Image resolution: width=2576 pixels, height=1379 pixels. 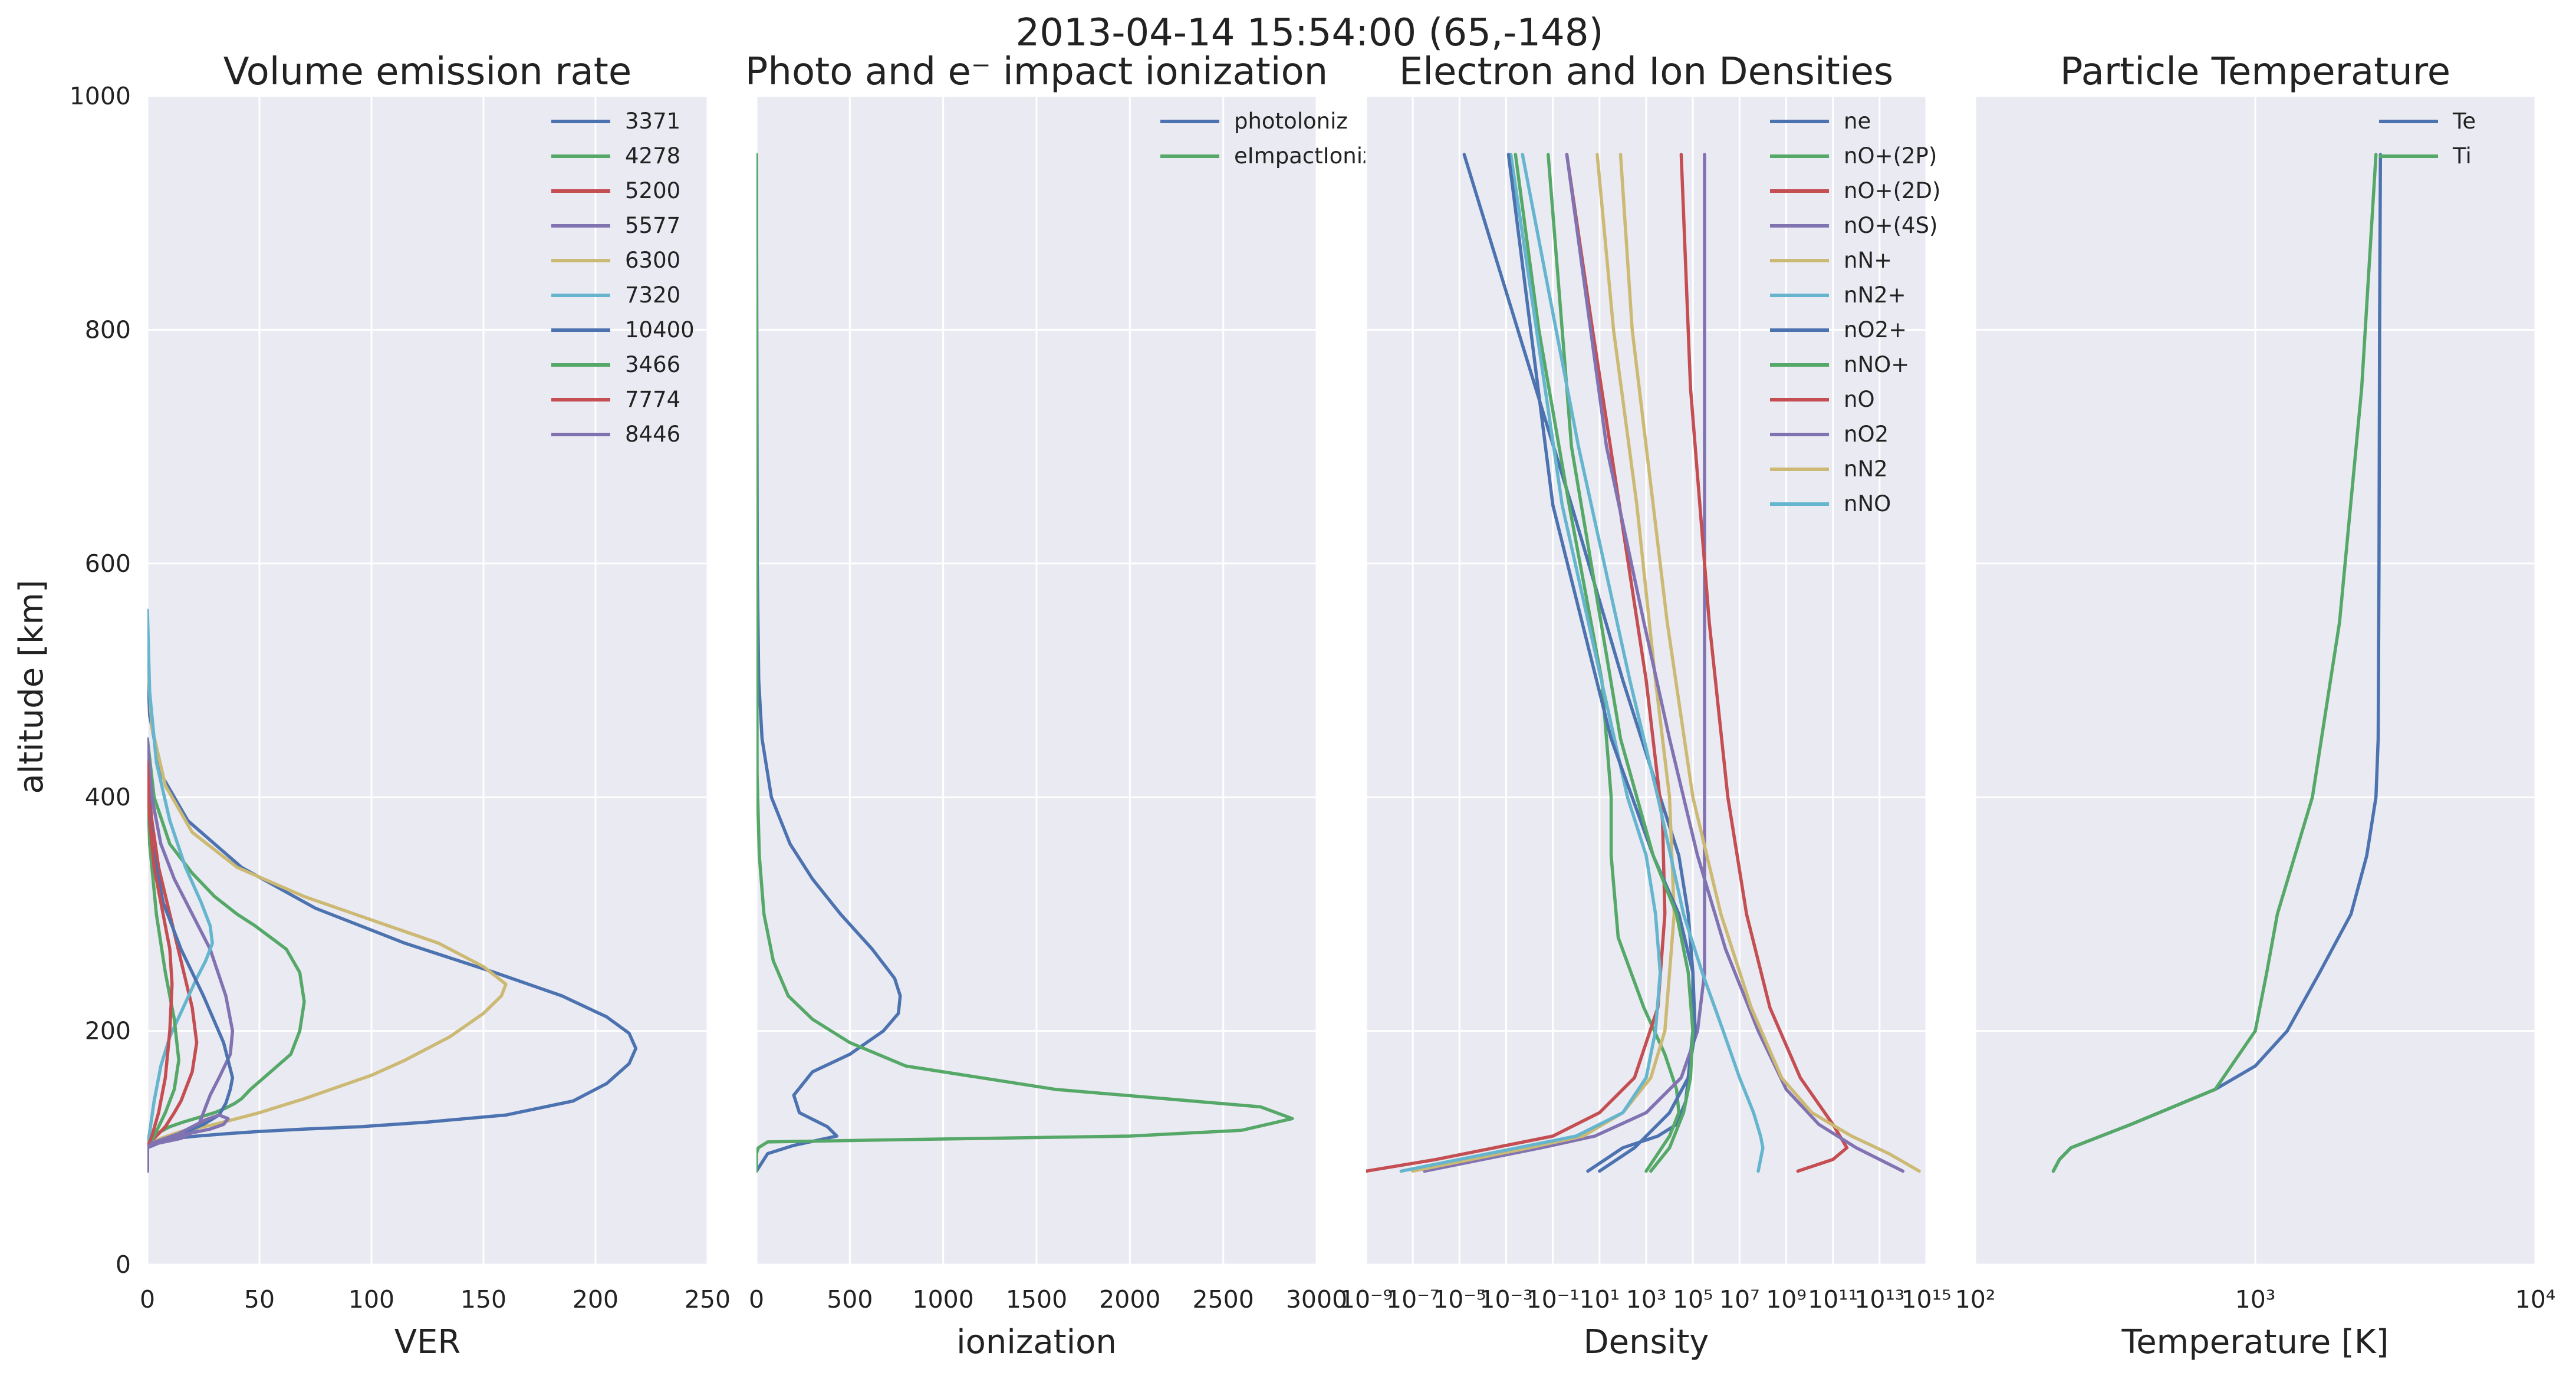 What do you see at coordinates (652, 190) in the screenshot?
I see `legend-label: 5200` at bounding box center [652, 190].